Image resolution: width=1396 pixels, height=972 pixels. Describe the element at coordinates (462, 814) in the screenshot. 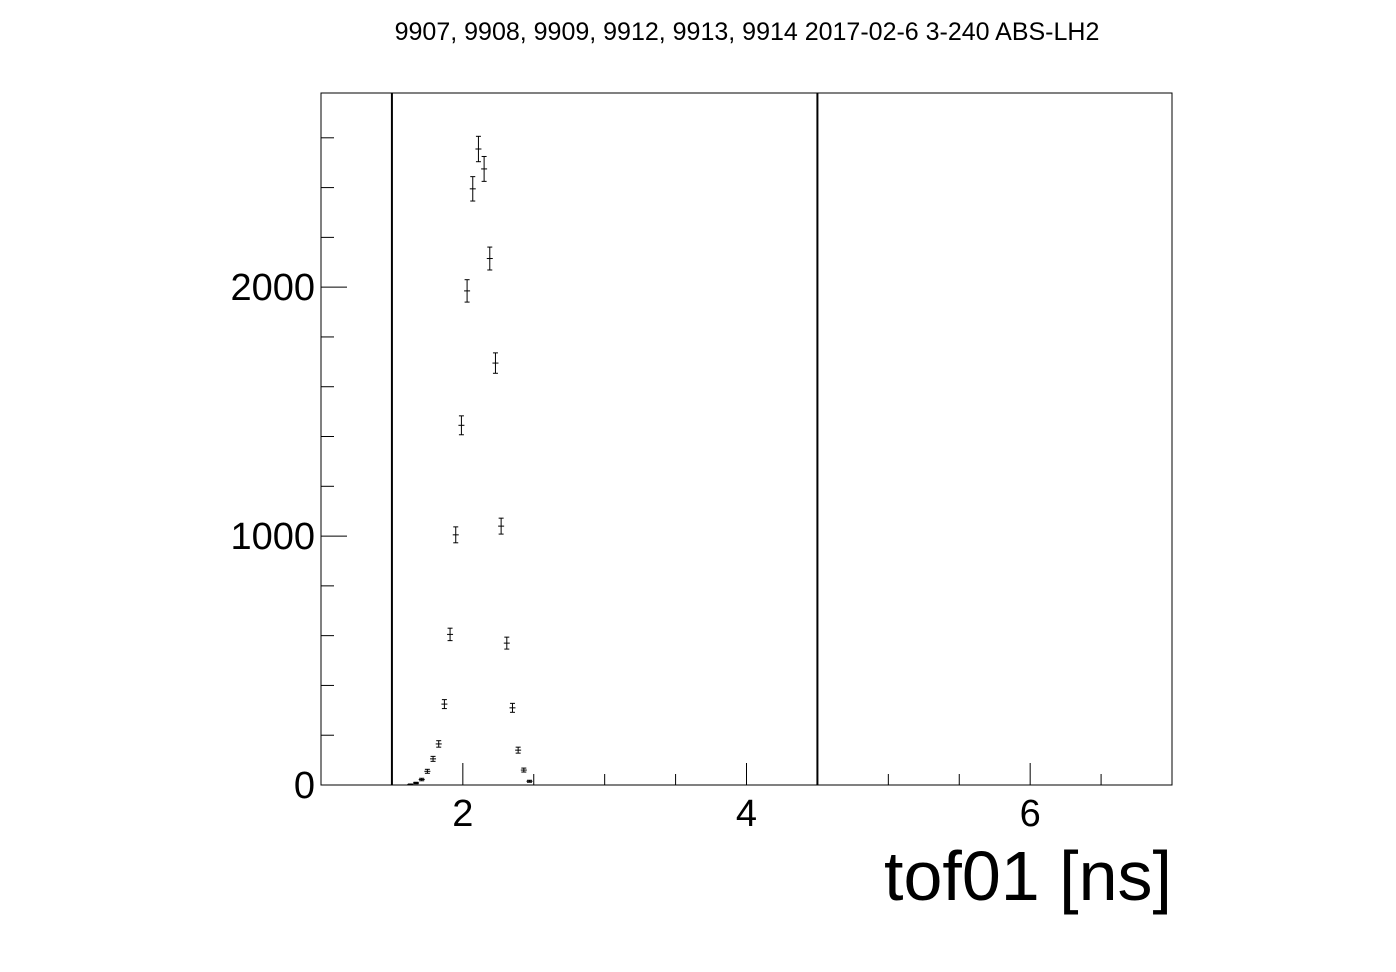

I see `x-tick-label: 2` at that location.